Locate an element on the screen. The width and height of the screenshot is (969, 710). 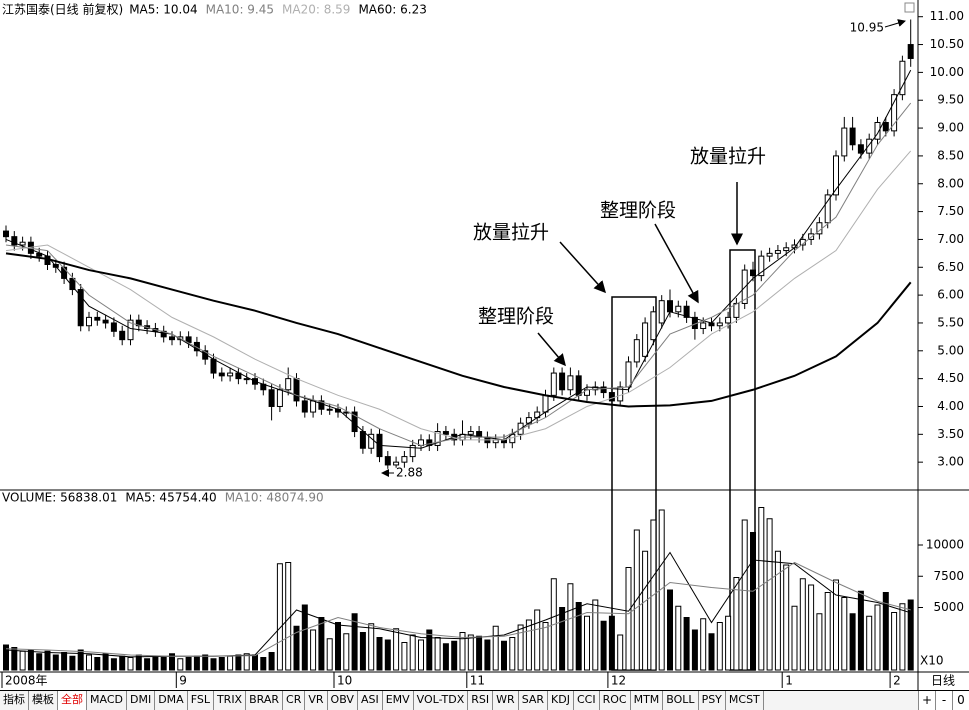
y-tick-label: 3.00 is located at coordinates (950, 462).